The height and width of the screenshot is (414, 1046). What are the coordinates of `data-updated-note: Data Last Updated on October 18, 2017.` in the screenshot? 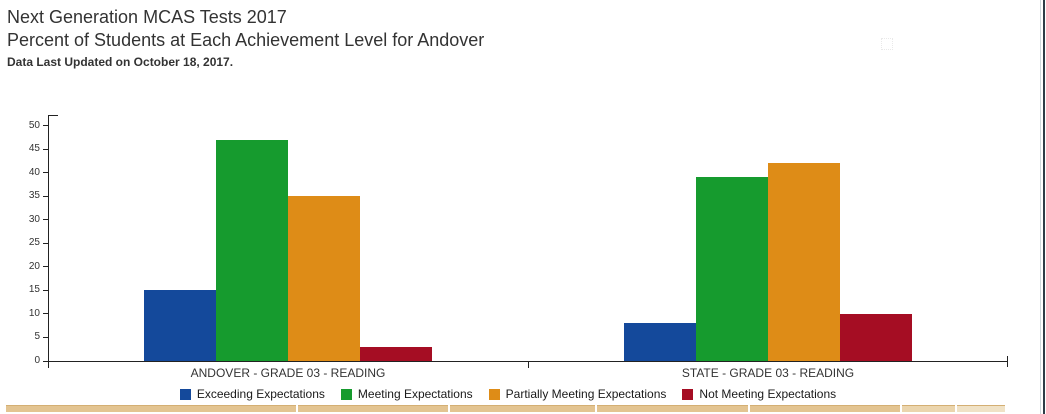 It's located at (120, 62).